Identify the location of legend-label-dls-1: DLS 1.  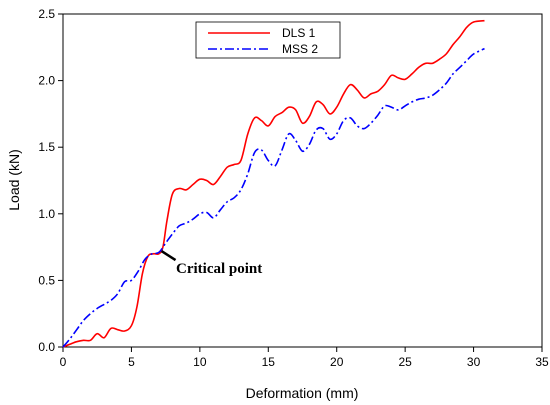
(299, 33).